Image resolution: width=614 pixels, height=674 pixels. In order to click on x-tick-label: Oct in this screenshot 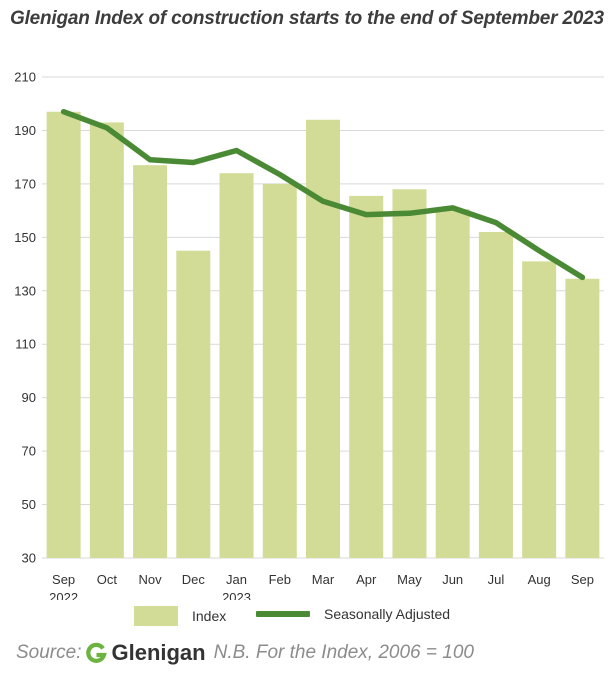, I will do `click(107, 579)`.